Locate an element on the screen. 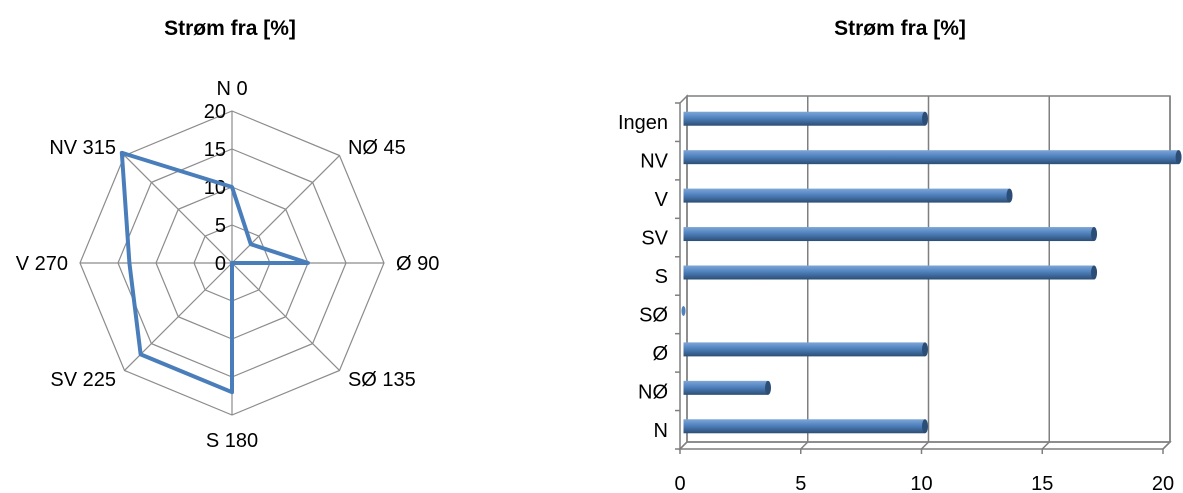  bar-tick-label: 0 is located at coordinates (679, 483).